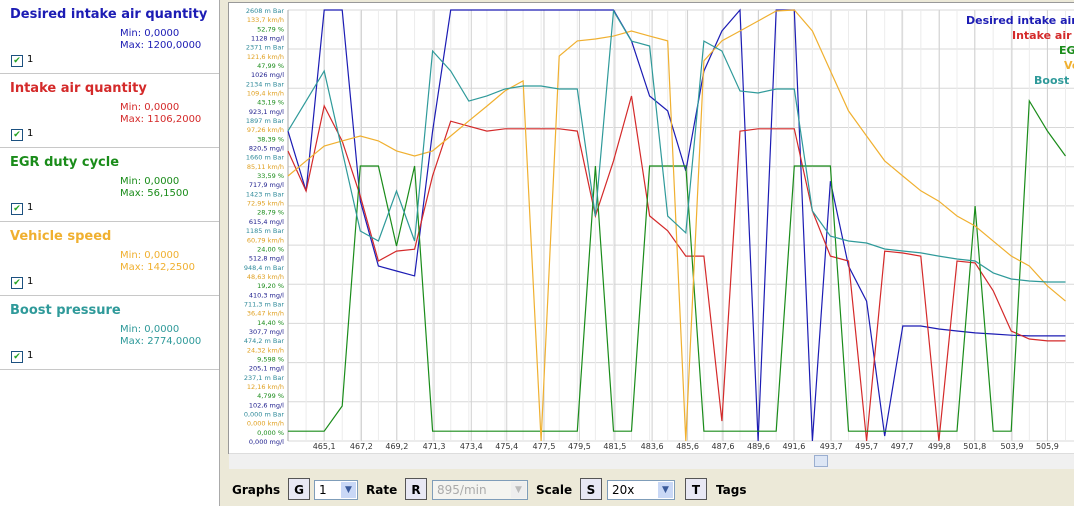  What do you see at coordinates (382, 490) in the screenshot?
I see `label: Rate` at bounding box center [382, 490].